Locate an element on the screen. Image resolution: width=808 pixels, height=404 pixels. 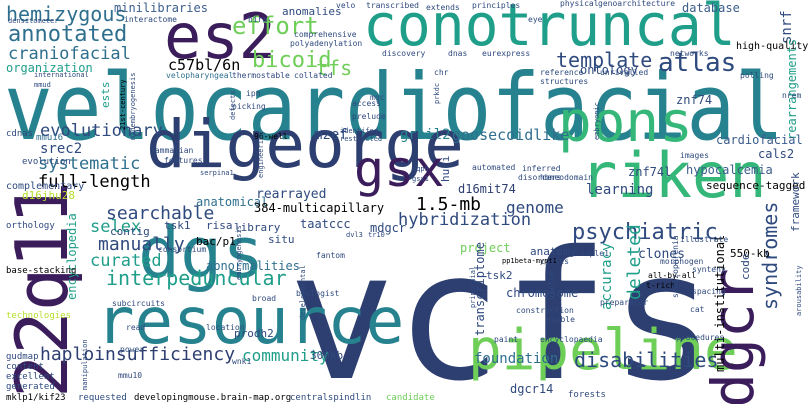
word-project: project is located at coordinates (485, 248).